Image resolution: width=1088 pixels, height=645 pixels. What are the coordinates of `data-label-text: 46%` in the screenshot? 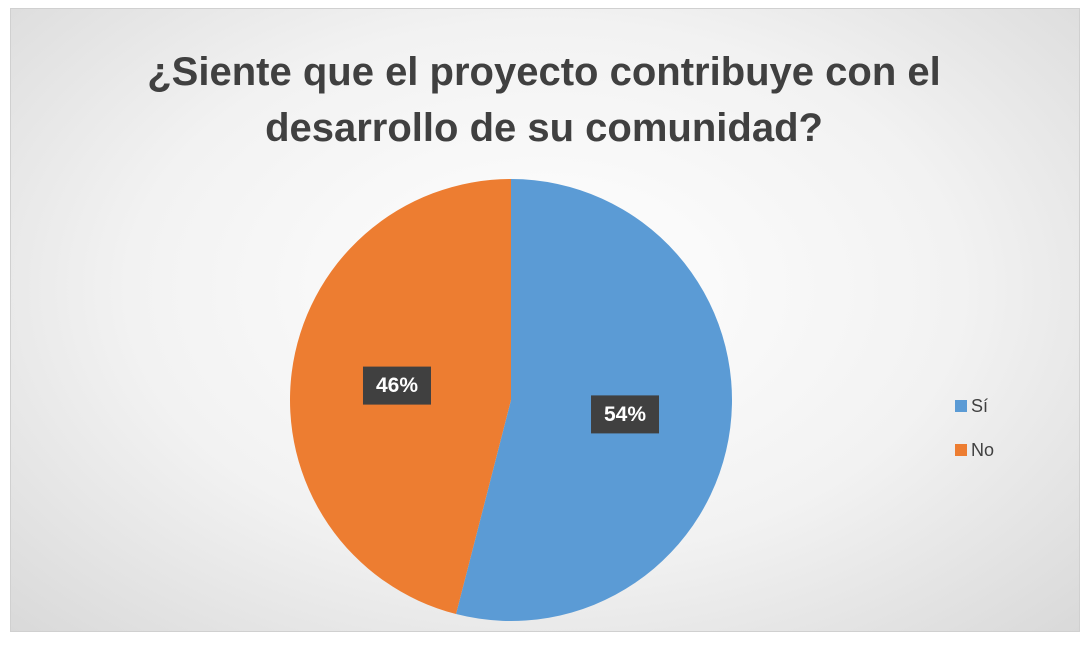 It's located at (397, 385).